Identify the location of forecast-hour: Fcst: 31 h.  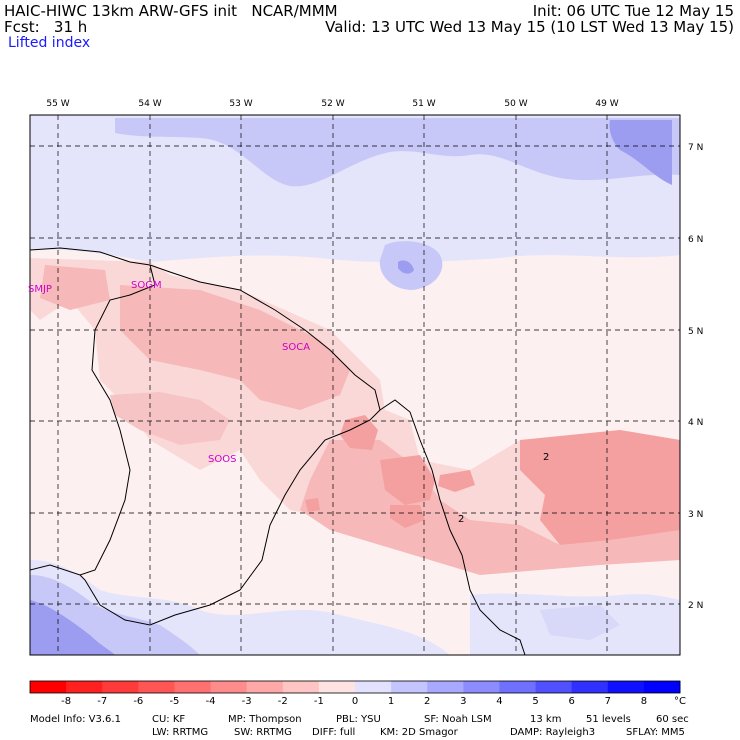
(46, 27).